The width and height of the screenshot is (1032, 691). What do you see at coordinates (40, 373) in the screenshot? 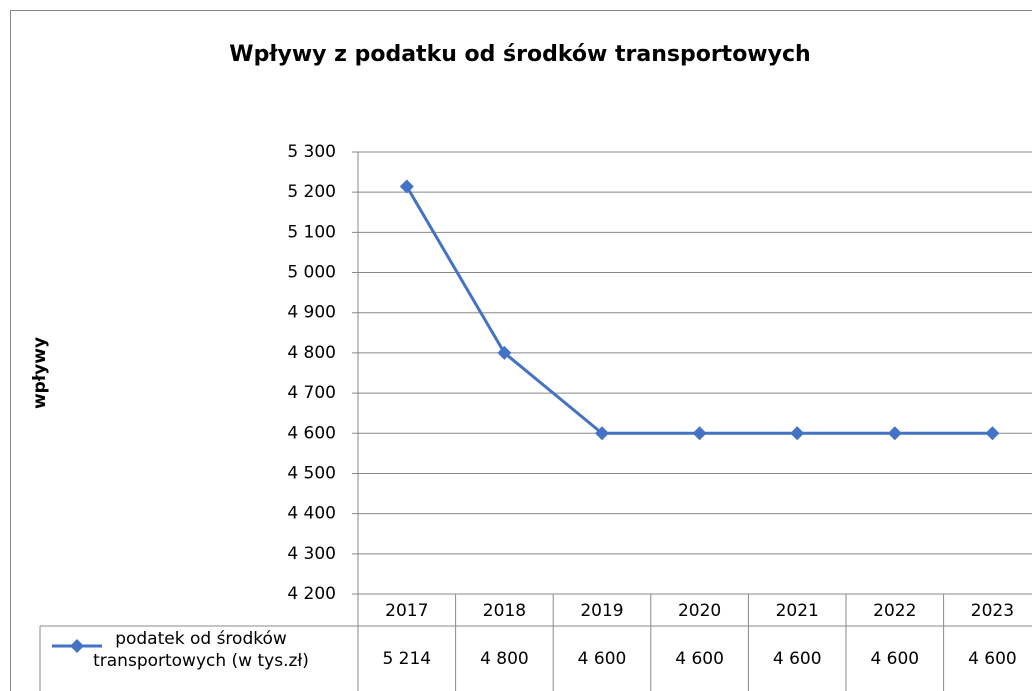
I see `y-axis-title: wpływy` at bounding box center [40, 373].